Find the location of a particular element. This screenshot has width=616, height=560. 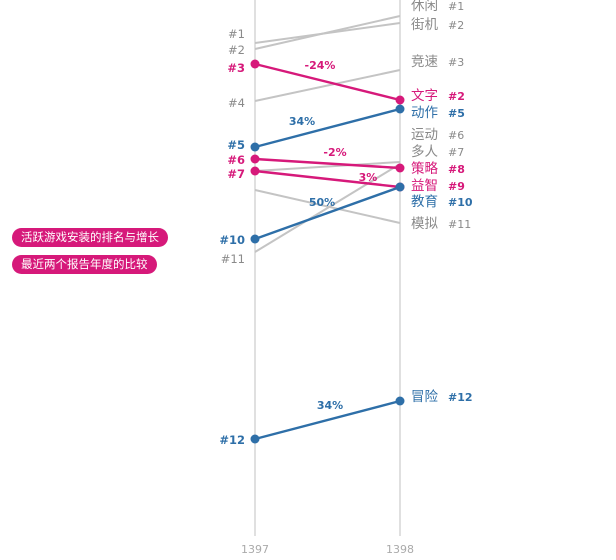

left-rank-label: #7 is located at coordinates (236, 174).